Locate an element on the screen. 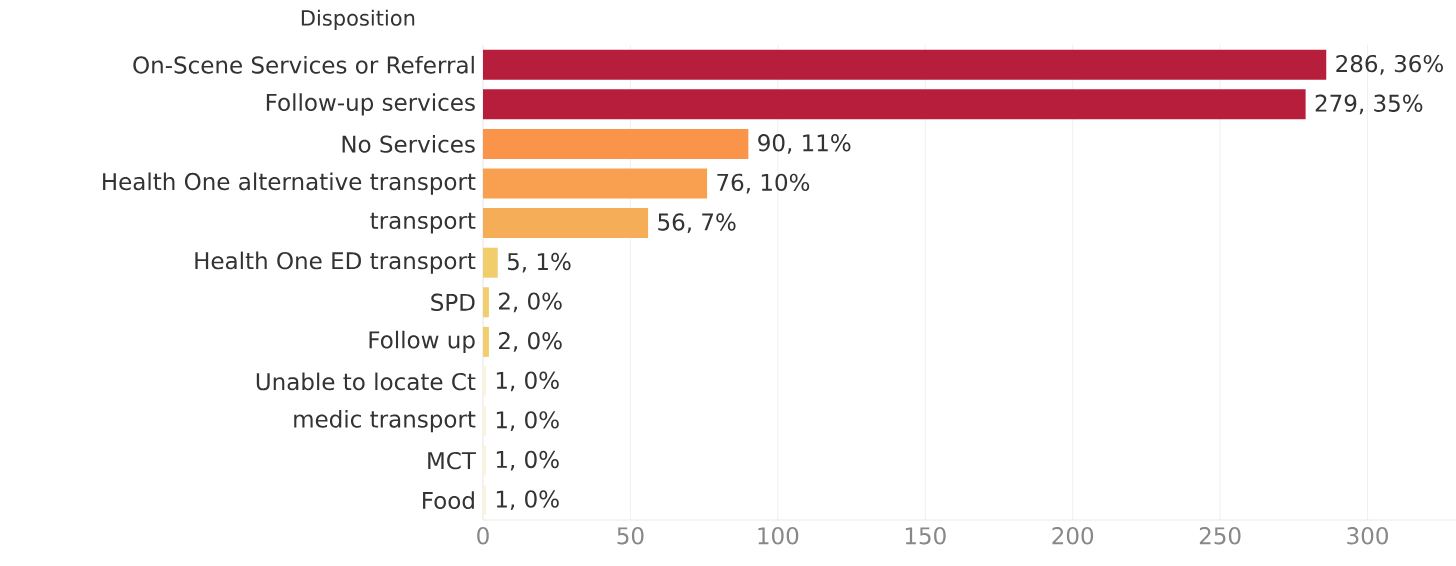  y-tick-label: Follow up is located at coordinates (422, 341).